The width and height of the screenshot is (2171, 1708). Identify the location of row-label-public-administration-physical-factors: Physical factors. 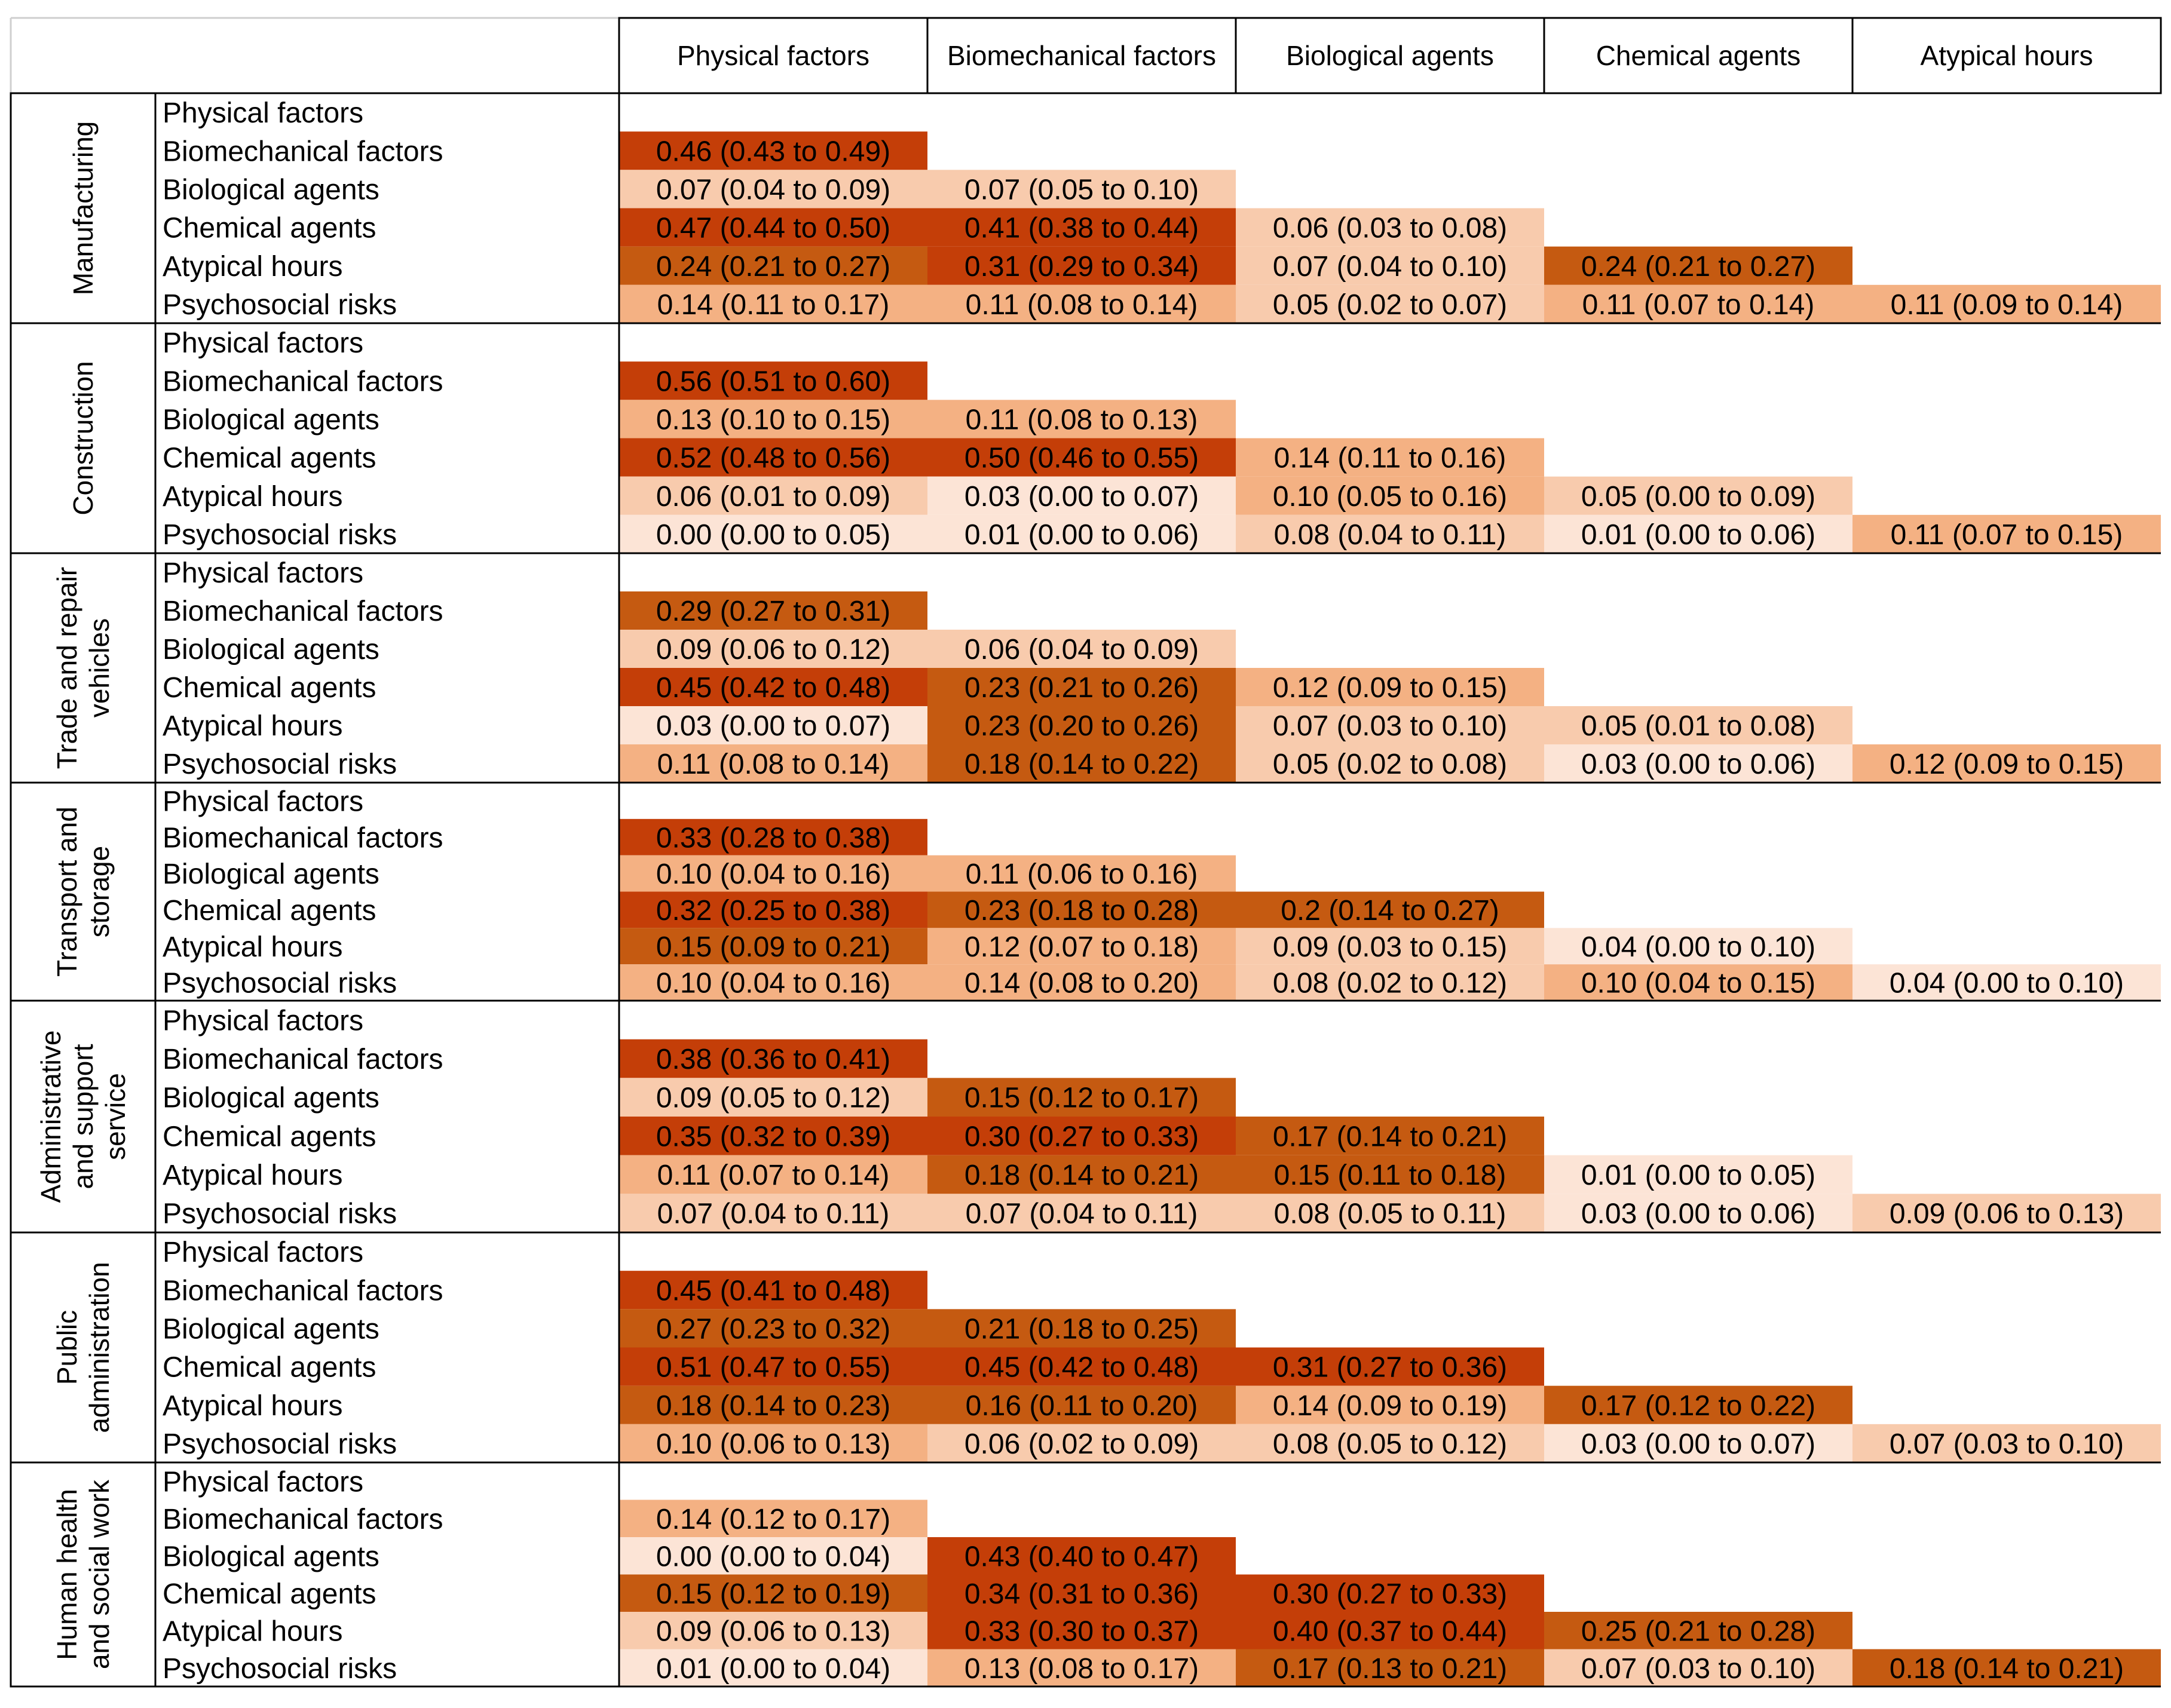
(263, 1252).